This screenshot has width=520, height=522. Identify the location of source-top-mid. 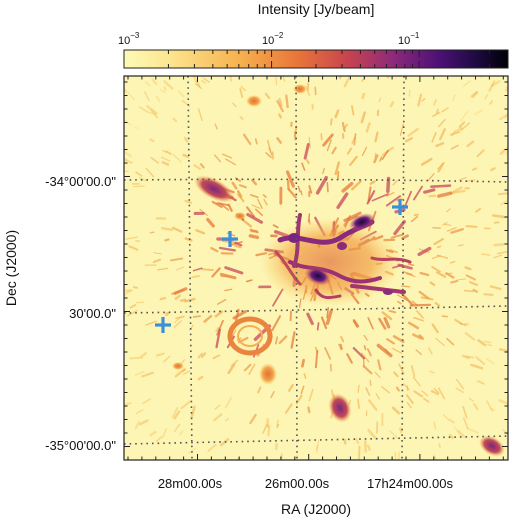
(300, 89).